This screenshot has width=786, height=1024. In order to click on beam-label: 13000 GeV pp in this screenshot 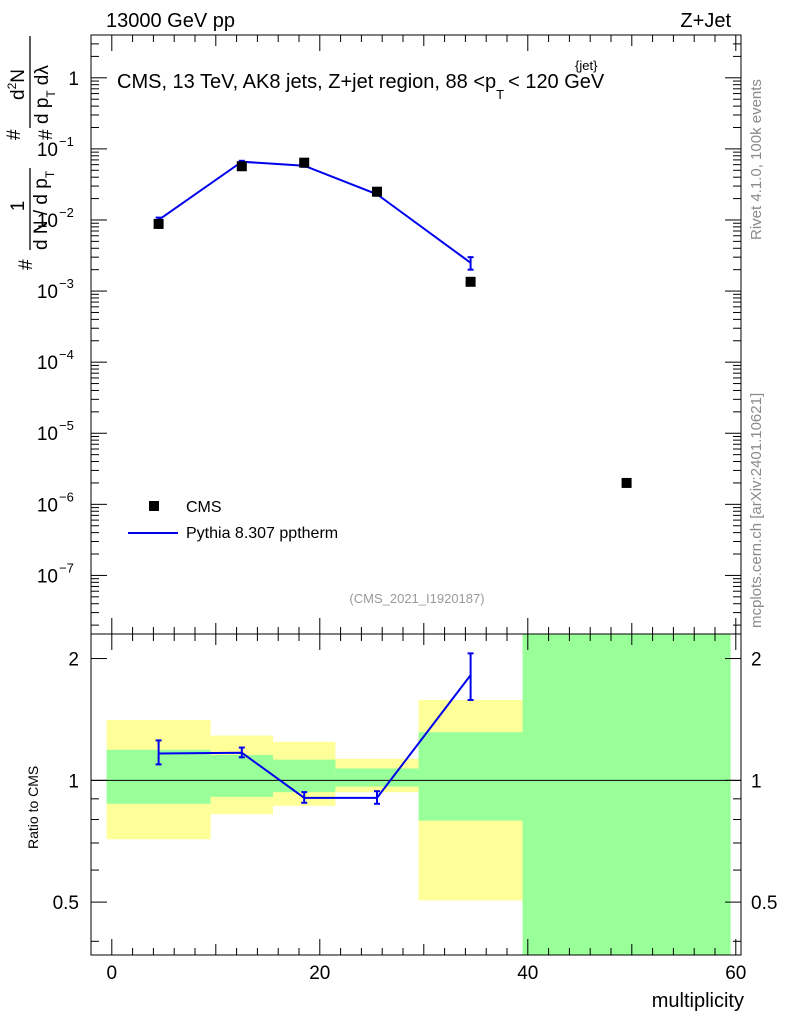, I will do `click(170, 21)`.